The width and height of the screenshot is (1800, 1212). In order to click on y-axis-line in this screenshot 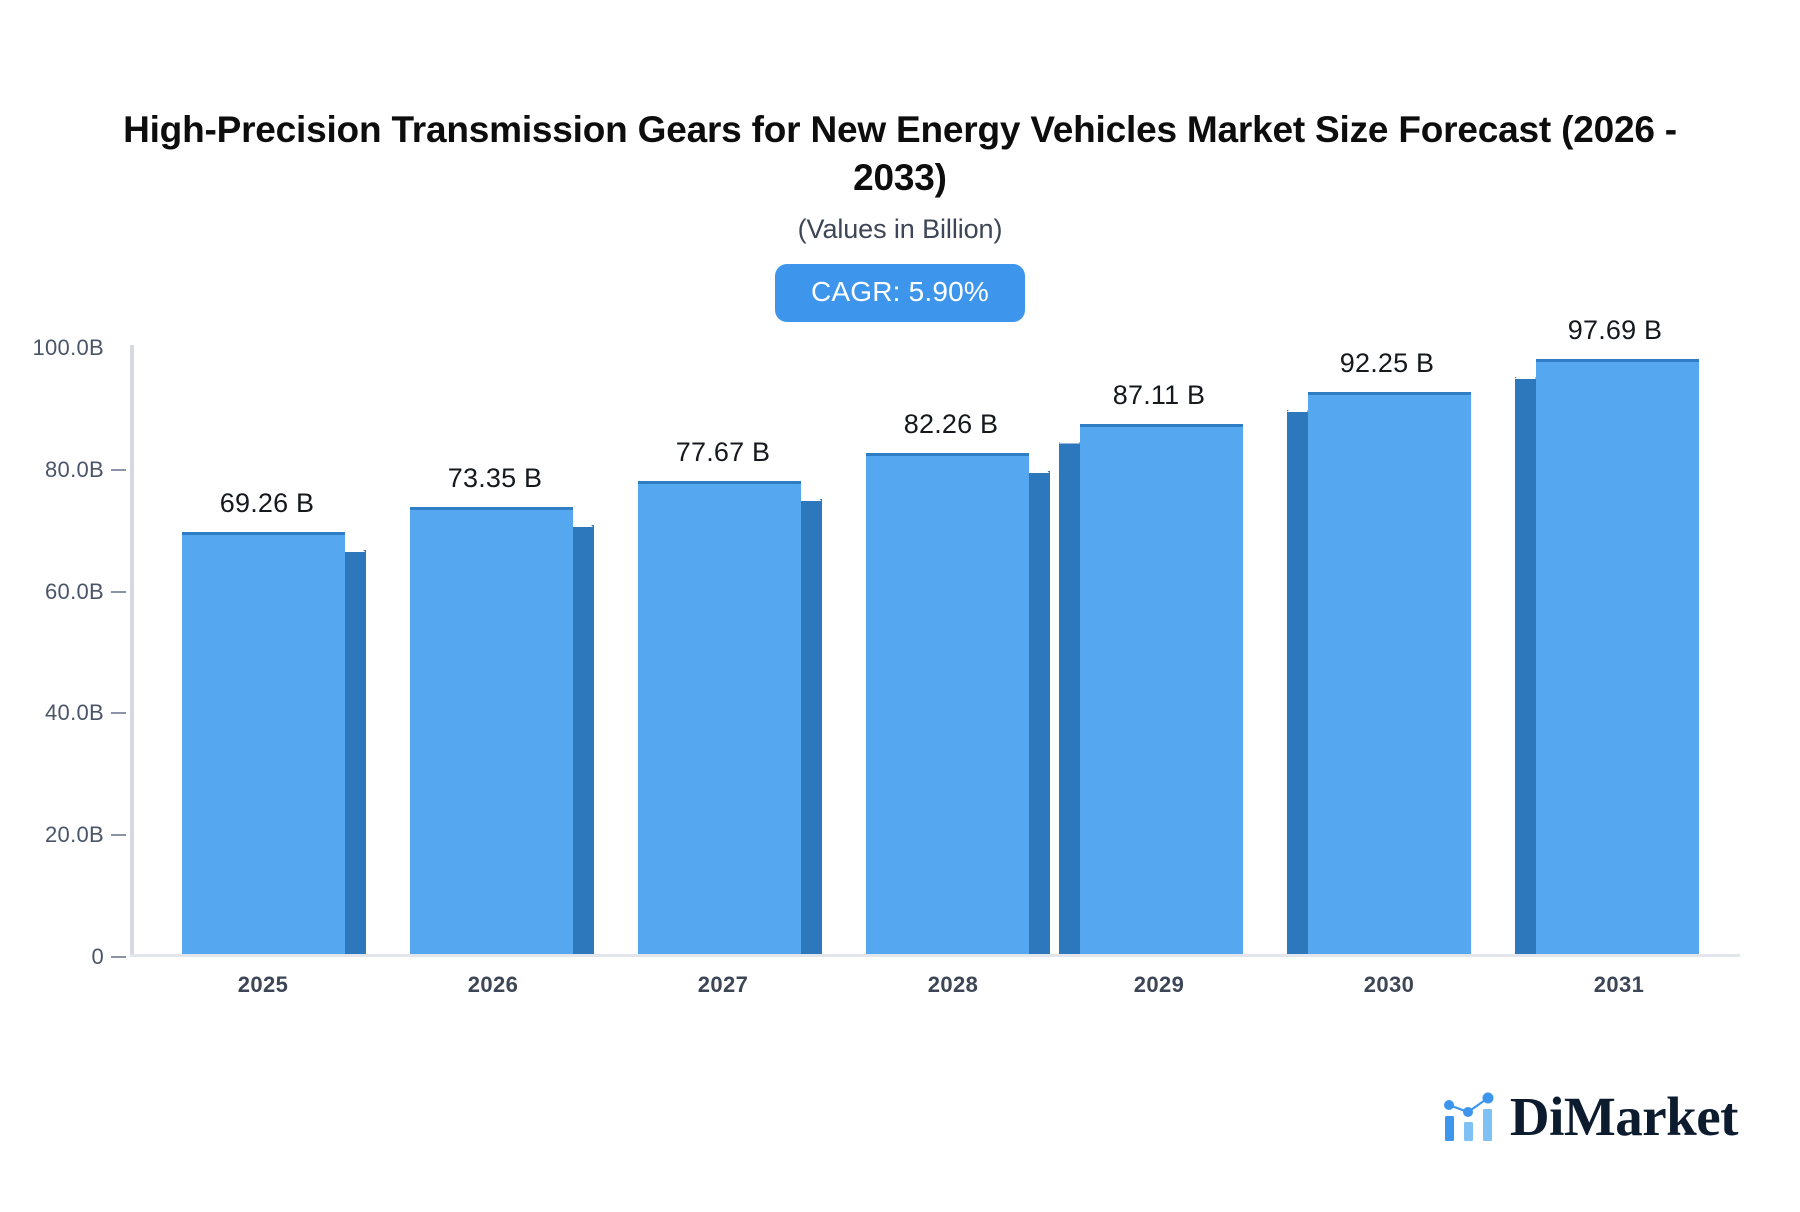, I will do `click(132, 651)`.